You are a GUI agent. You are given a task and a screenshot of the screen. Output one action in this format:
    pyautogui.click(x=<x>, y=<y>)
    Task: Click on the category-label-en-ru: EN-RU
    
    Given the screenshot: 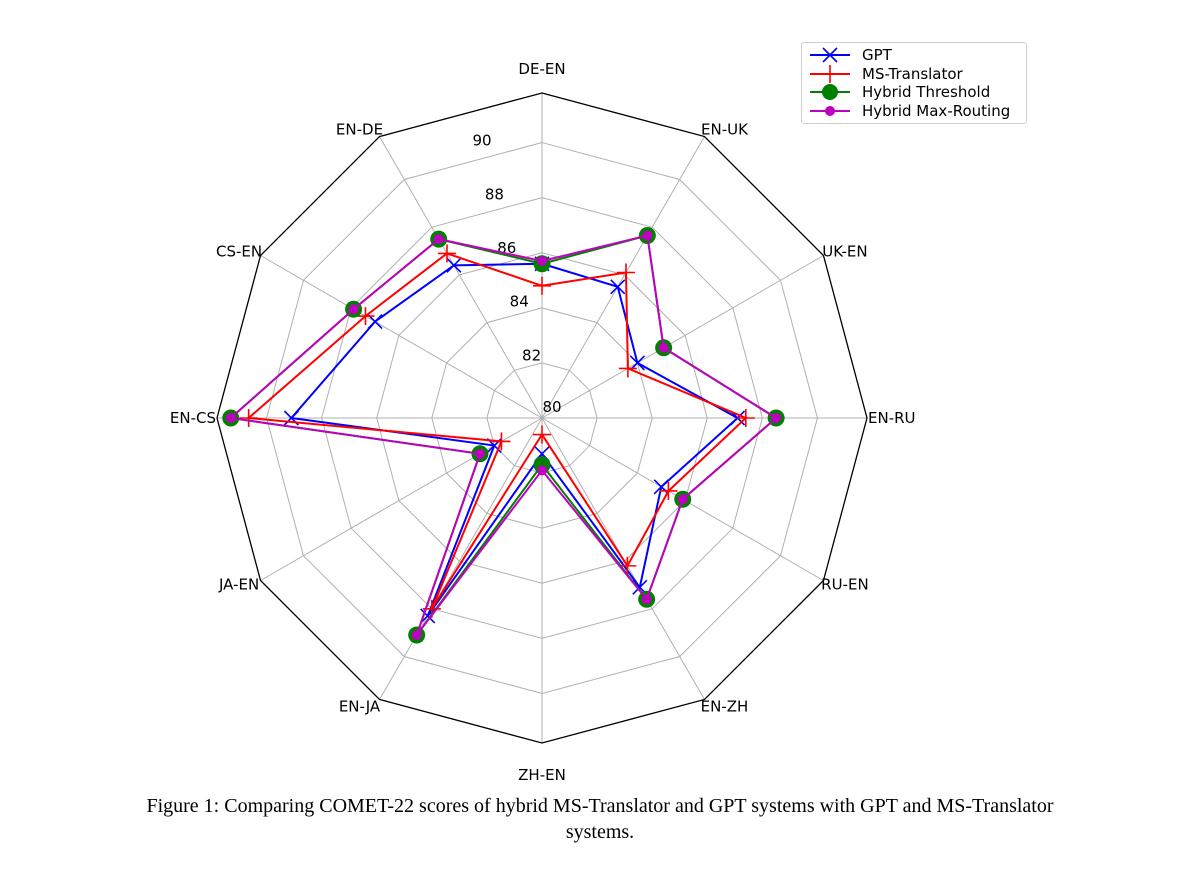 What is the action you would take?
    pyautogui.click(x=892, y=418)
    